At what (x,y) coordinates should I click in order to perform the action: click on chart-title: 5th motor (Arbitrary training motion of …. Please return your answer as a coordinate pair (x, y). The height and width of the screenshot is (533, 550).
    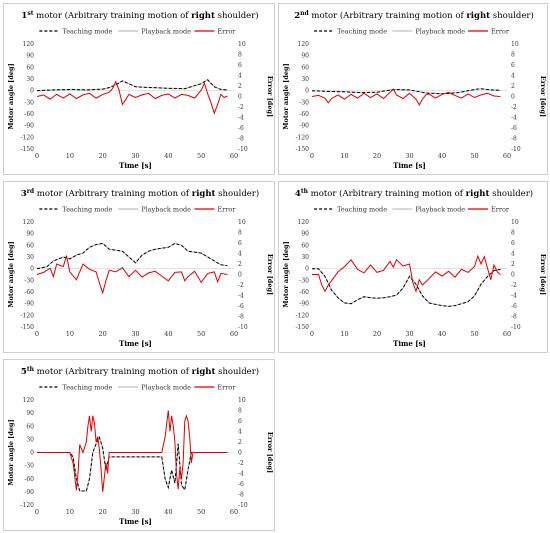
    Looking at the image, I should click on (140, 371).